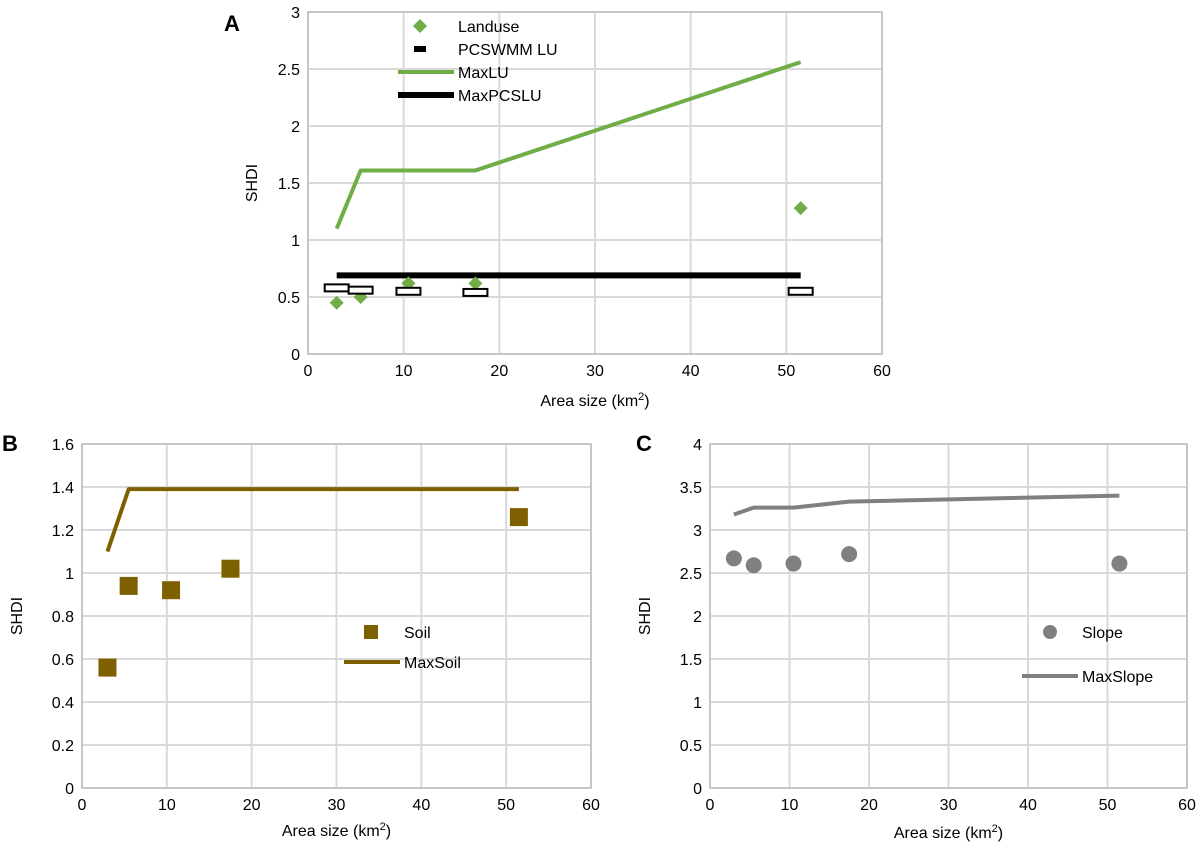 This screenshot has height=848, width=1200. Describe the element at coordinates (63, 703) in the screenshot. I see `y-tick-label: 0.4` at that location.